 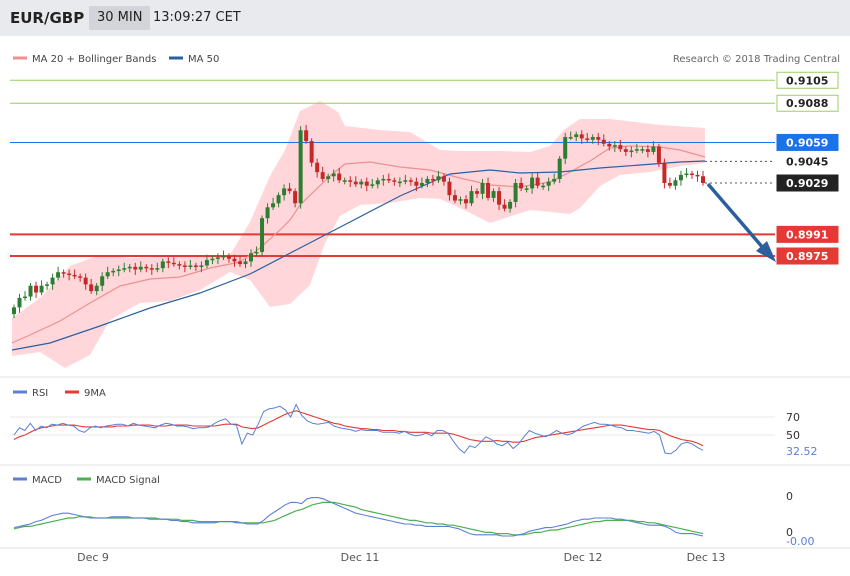 What do you see at coordinates (800, 541) in the screenshot?
I see `macd-last-value: -0.00` at bounding box center [800, 541].